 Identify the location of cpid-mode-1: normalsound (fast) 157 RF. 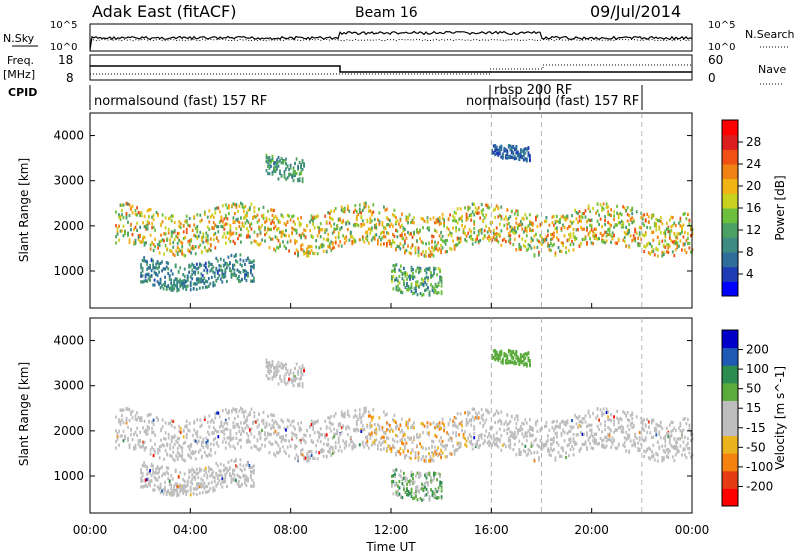
(180, 101).